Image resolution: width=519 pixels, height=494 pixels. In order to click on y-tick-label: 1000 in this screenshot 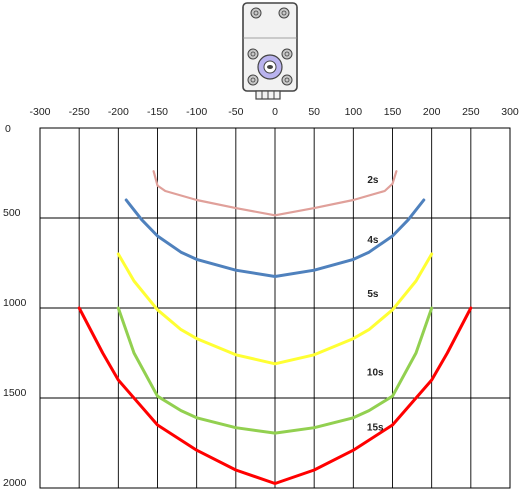, I will do `click(15, 303)`.